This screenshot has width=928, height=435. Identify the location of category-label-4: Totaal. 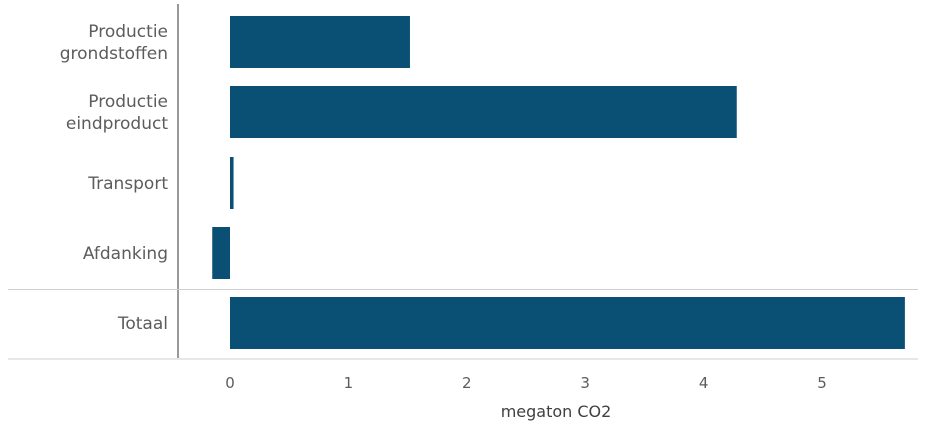
(142, 324).